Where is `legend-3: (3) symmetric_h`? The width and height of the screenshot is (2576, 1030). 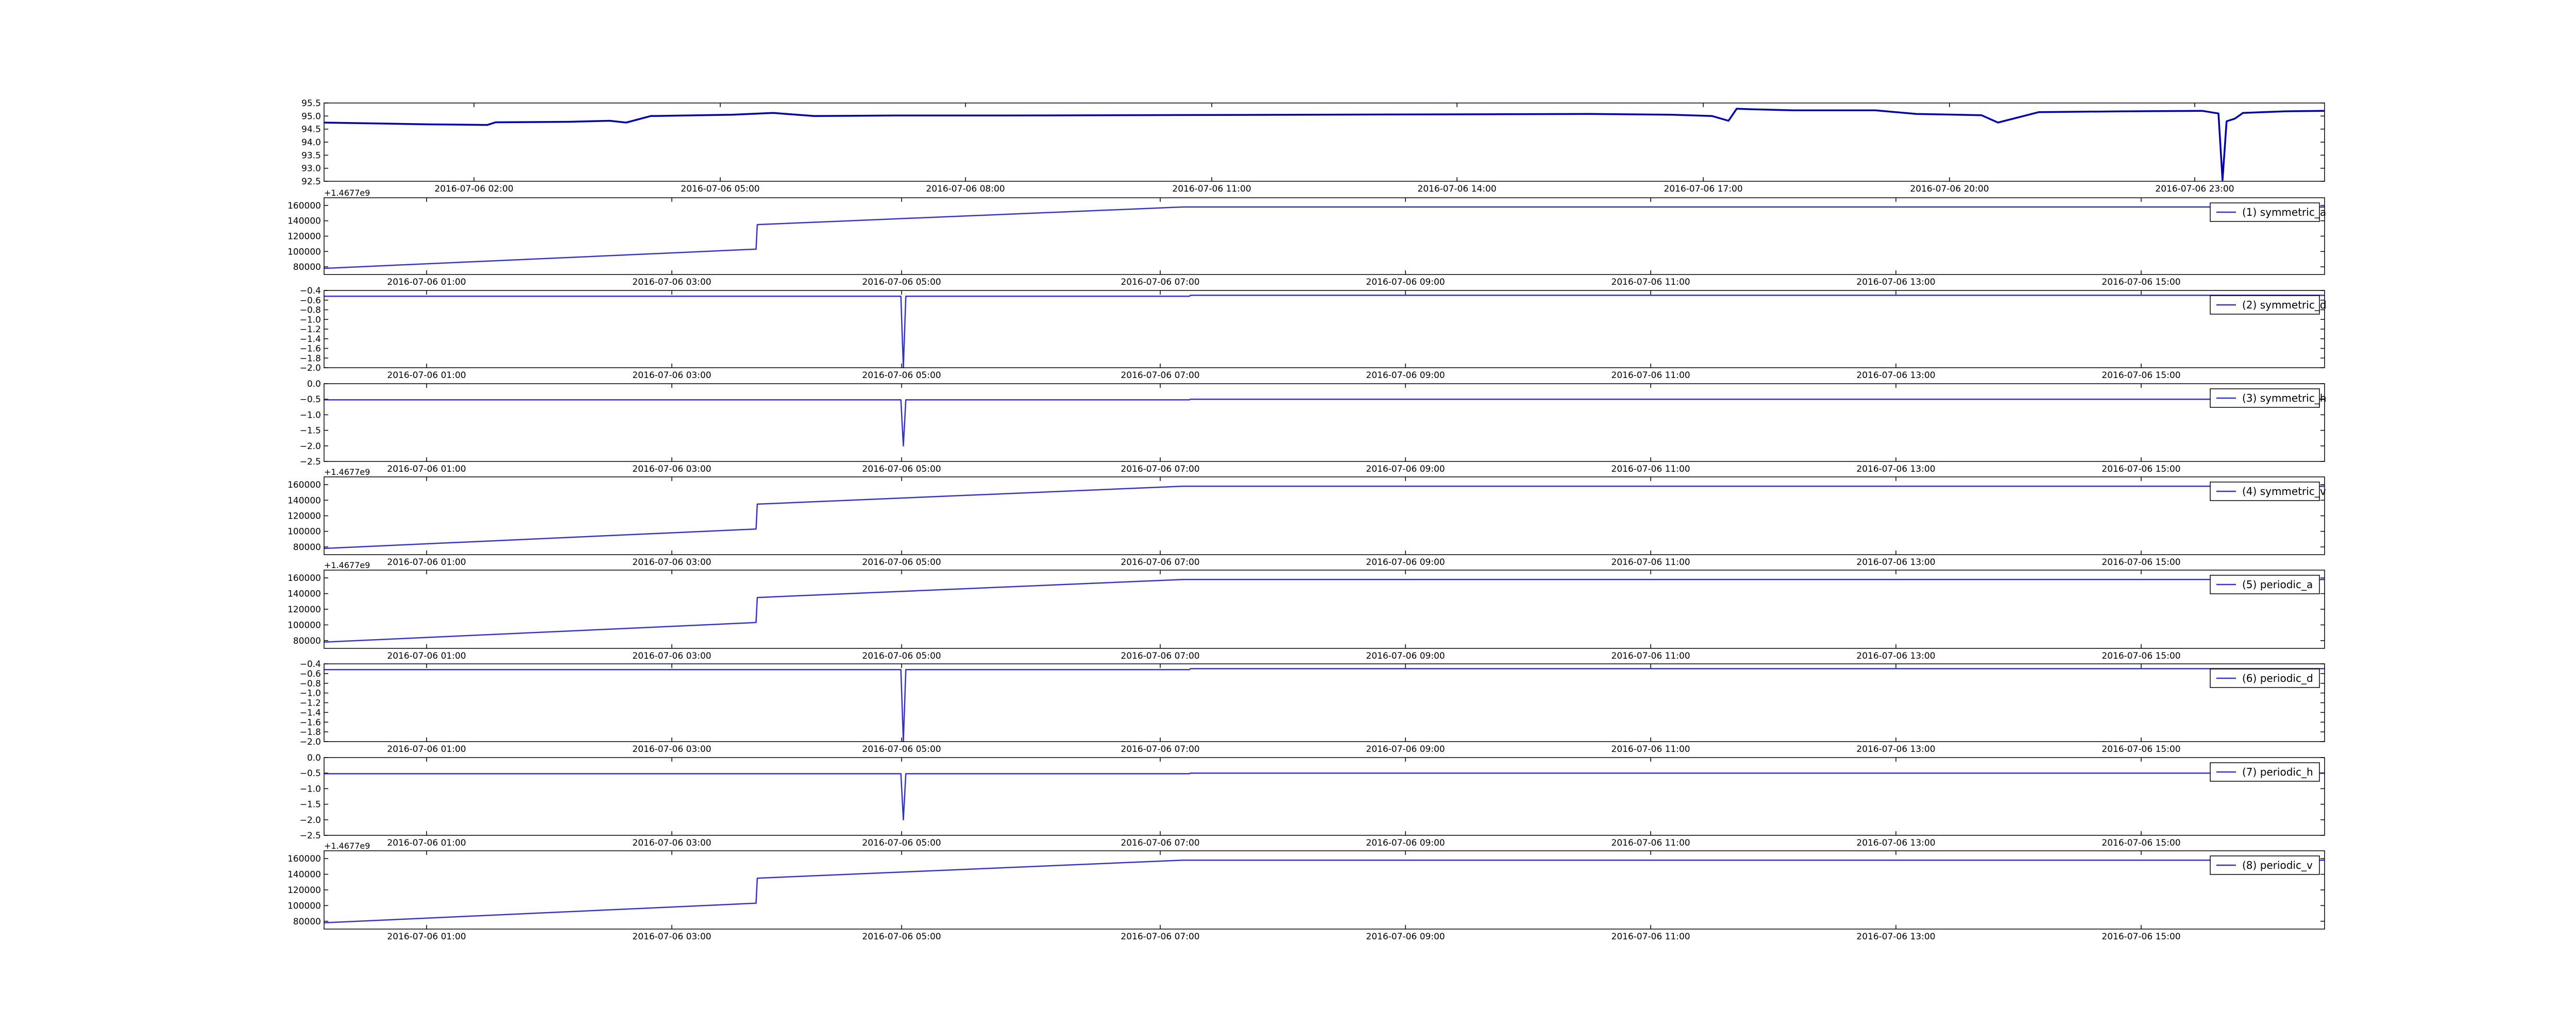 legend-3: (3) symmetric_h is located at coordinates (2268, 398).